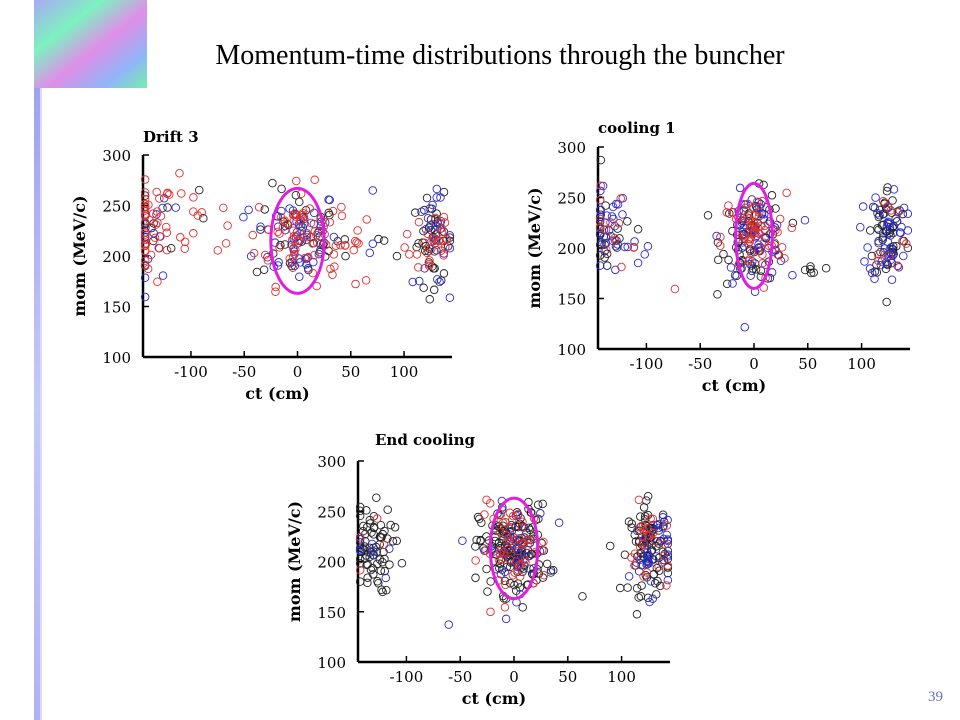  I want to click on y-tick-label: 100, so click(571, 350).